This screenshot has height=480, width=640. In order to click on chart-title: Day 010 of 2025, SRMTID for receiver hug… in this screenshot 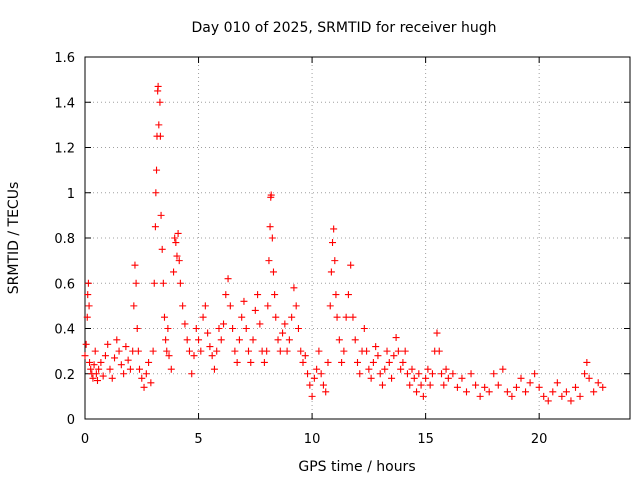, I will do `click(344, 28)`.